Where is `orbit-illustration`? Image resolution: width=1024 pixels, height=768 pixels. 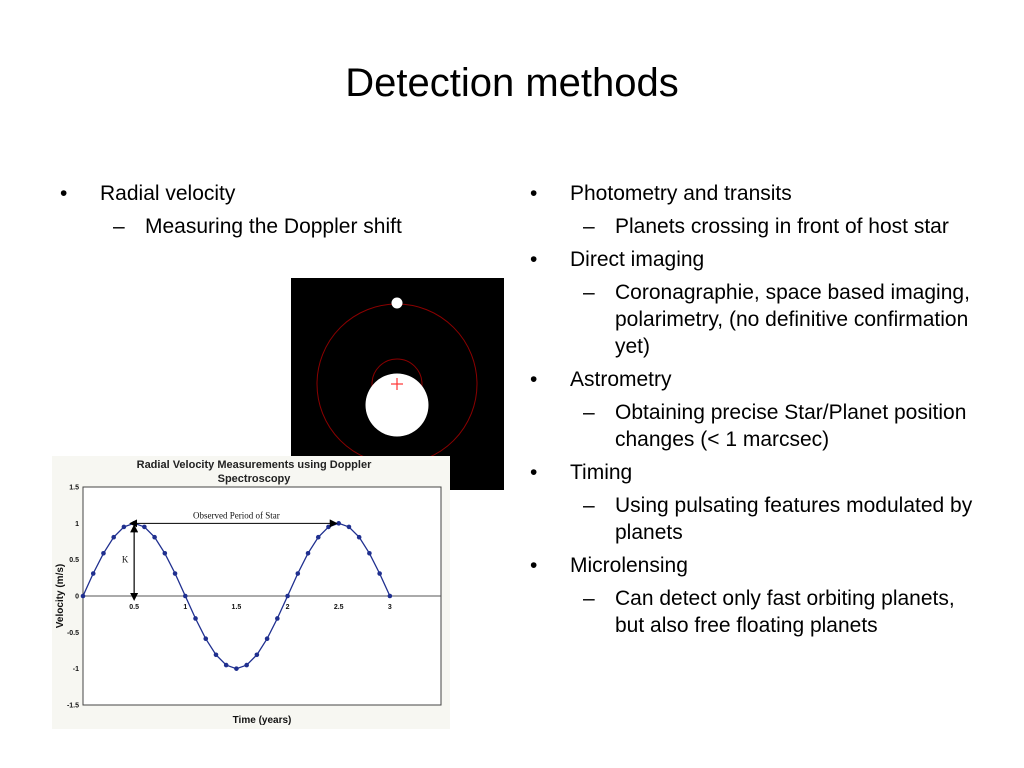 orbit-illustration is located at coordinates (397, 384).